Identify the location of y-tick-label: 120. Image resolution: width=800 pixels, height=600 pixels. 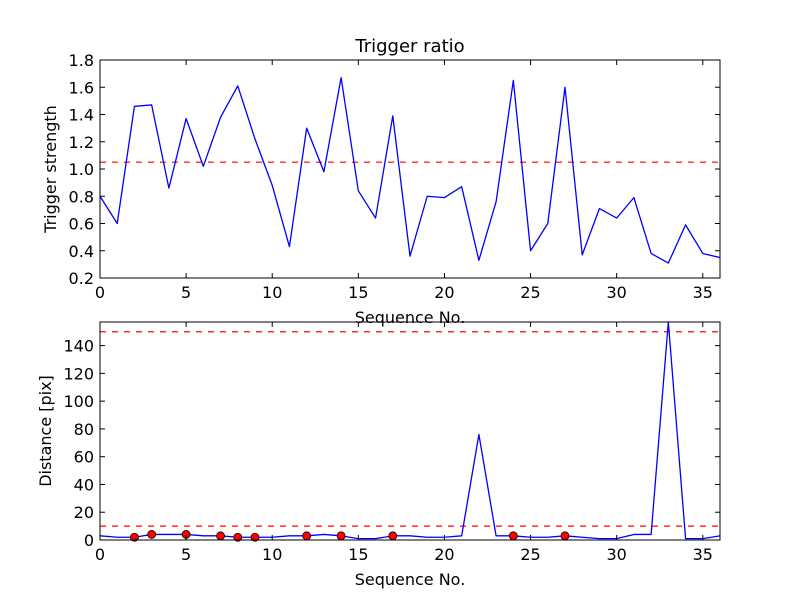
(78, 373).